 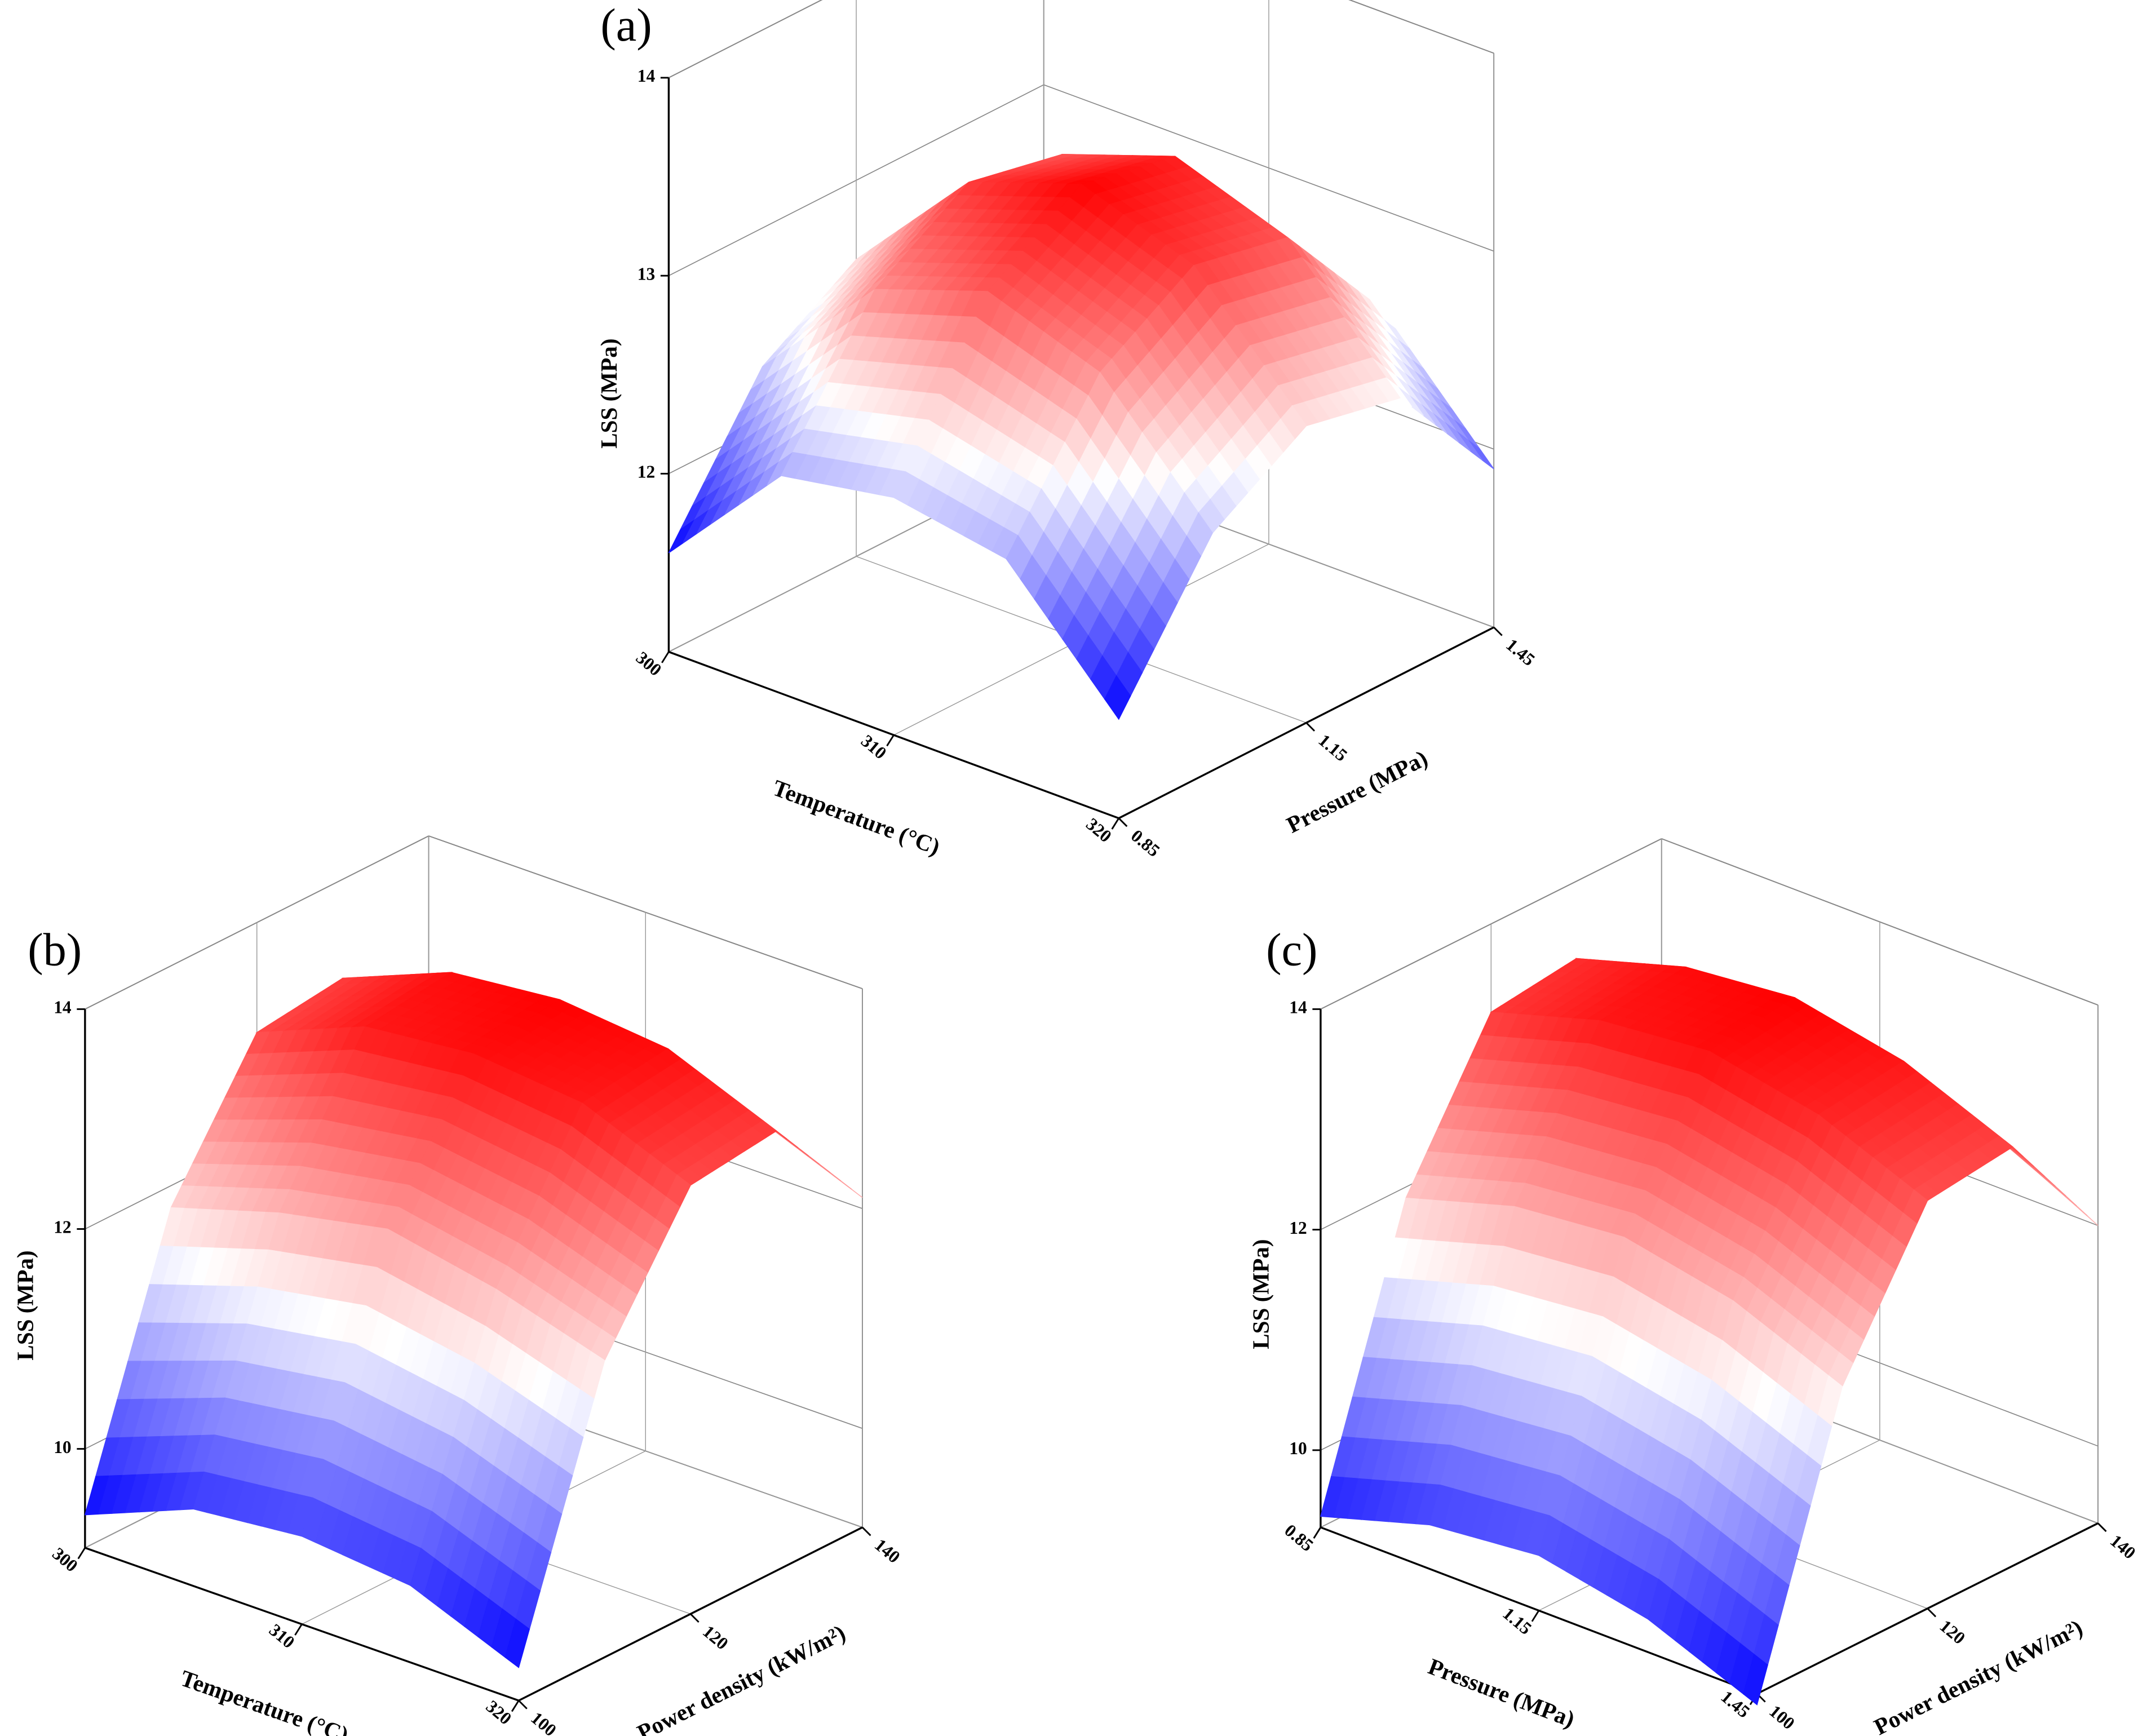 I want to click on y-tick-label: 0.85, so click(x=1145, y=843).